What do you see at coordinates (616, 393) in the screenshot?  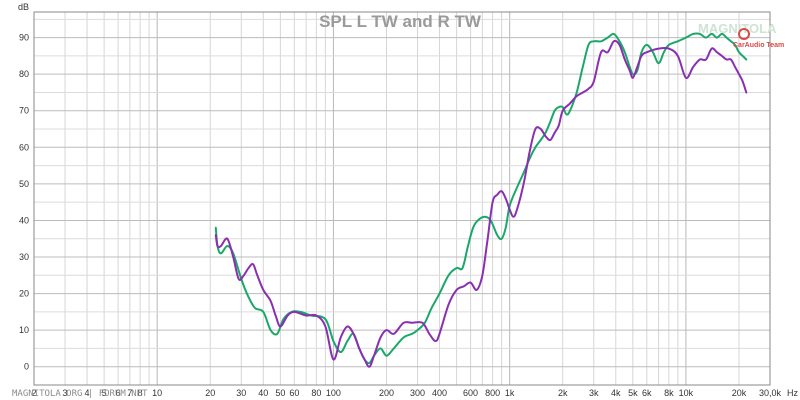 I see `x-tick-label: 4k` at bounding box center [616, 393].